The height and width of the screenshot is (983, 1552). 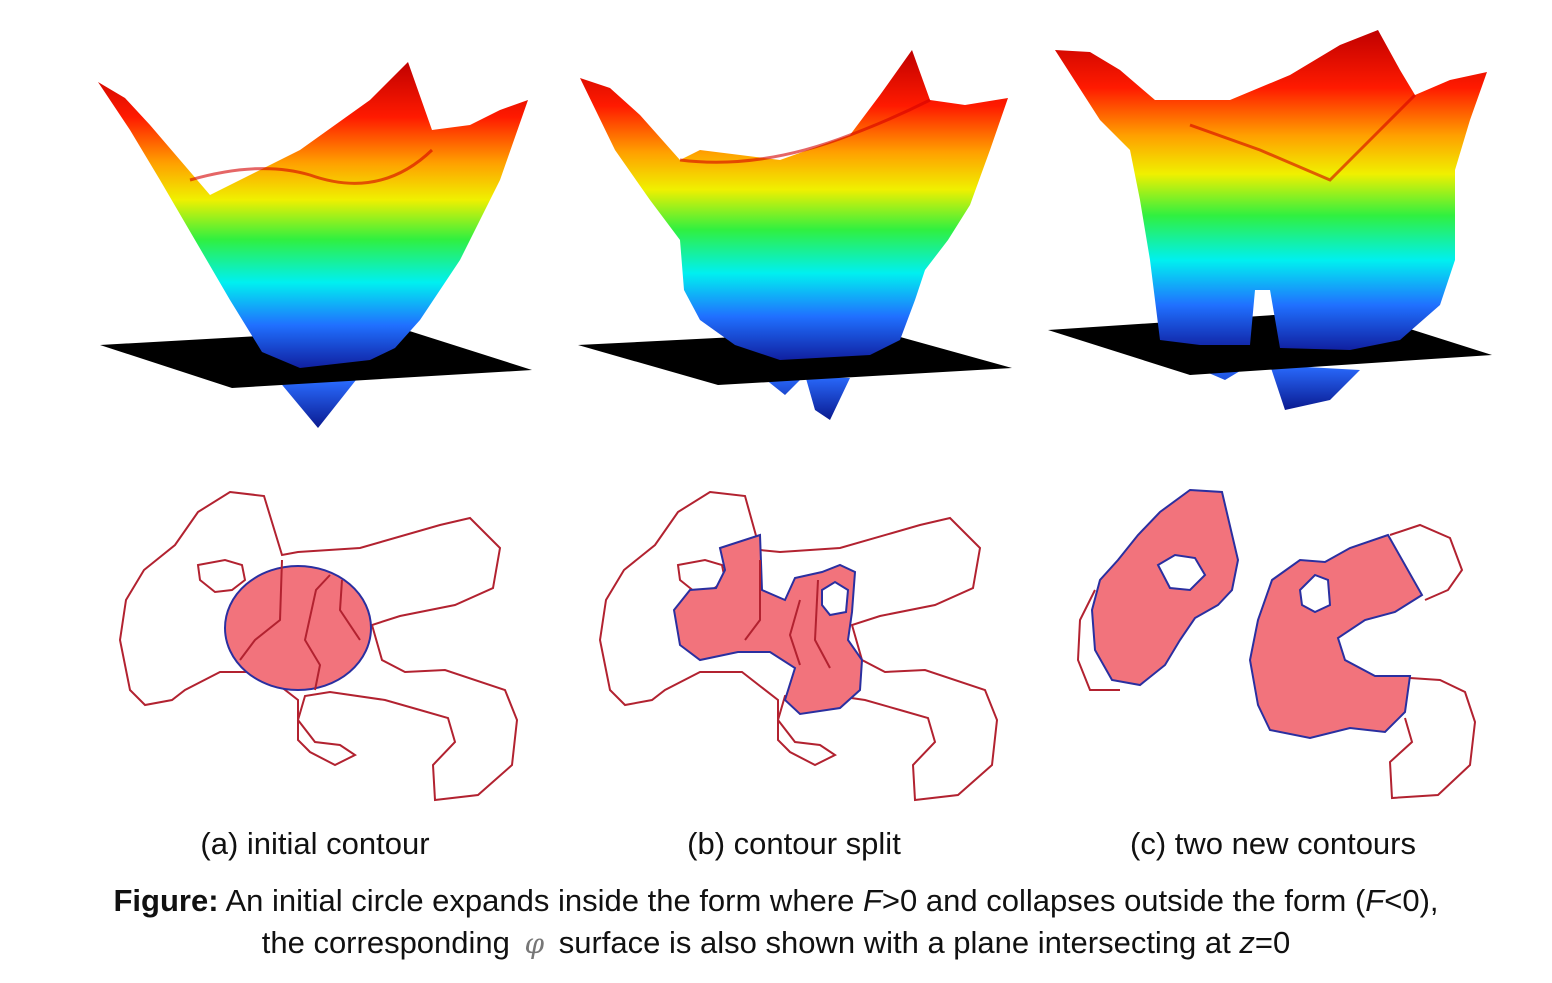 What do you see at coordinates (794, 205) in the screenshot?
I see `surface-b-body` at bounding box center [794, 205].